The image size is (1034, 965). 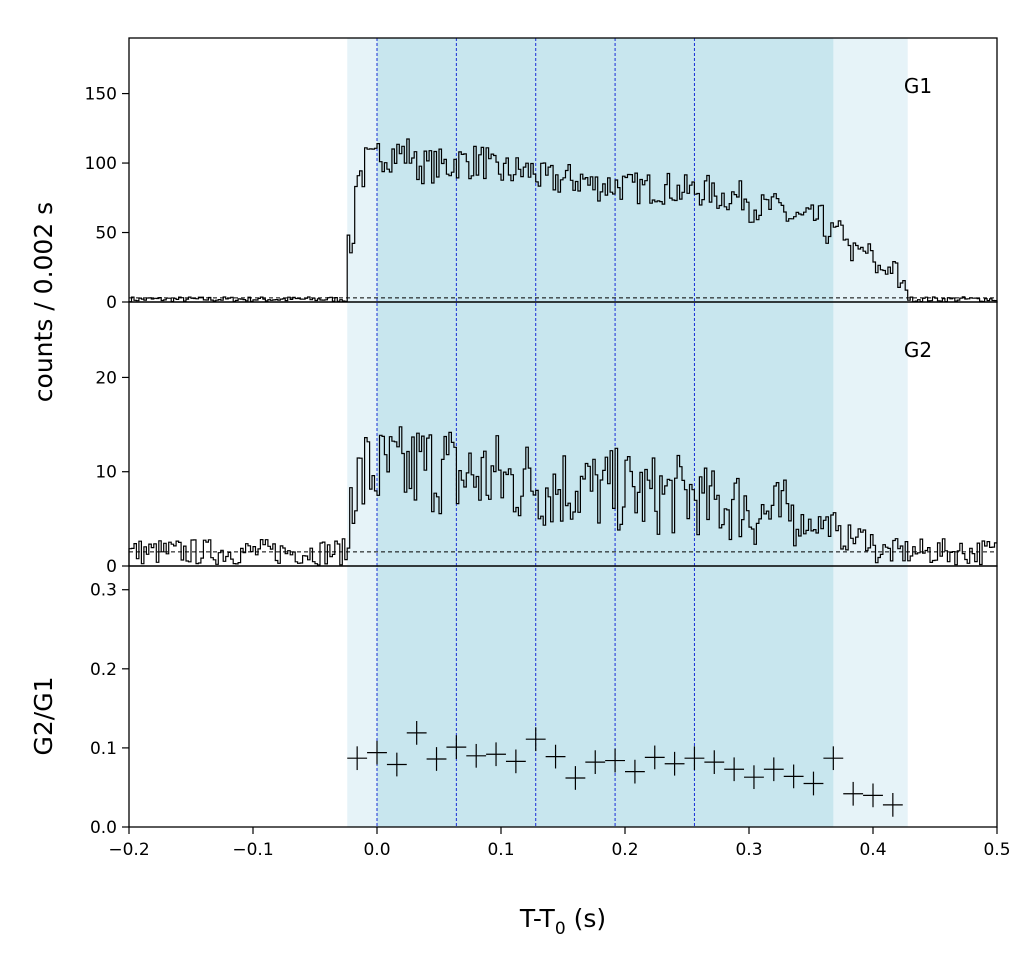 I want to click on x-axis-label: T-T0 (s), so click(x=562, y=921).